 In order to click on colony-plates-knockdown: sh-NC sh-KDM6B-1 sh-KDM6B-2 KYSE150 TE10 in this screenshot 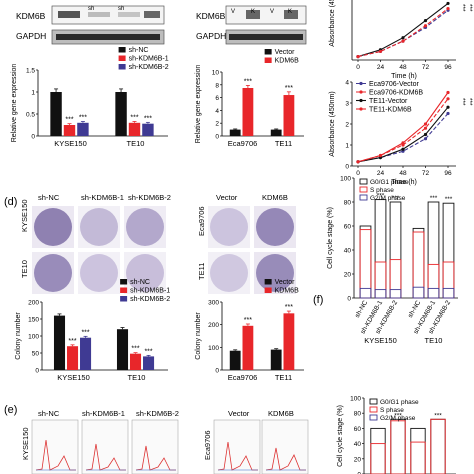, I will do `click(95, 243)`.